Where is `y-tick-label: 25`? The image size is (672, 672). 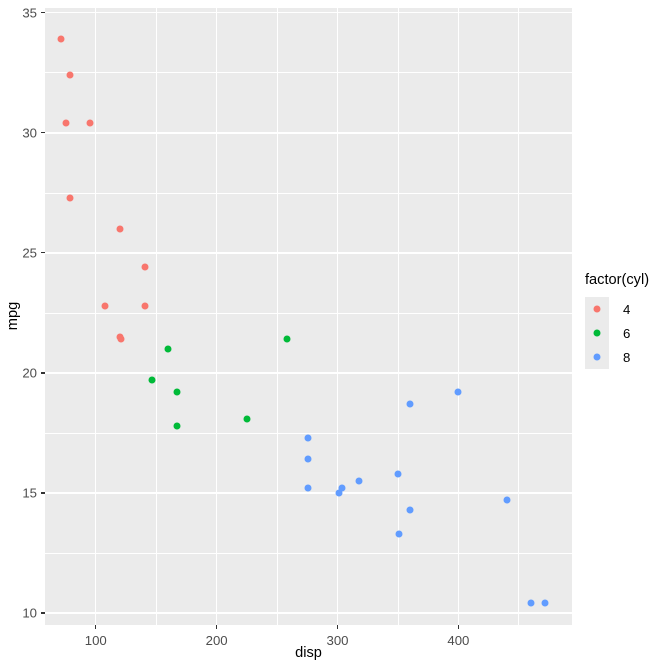 y-tick-label: 25 is located at coordinates (29, 253).